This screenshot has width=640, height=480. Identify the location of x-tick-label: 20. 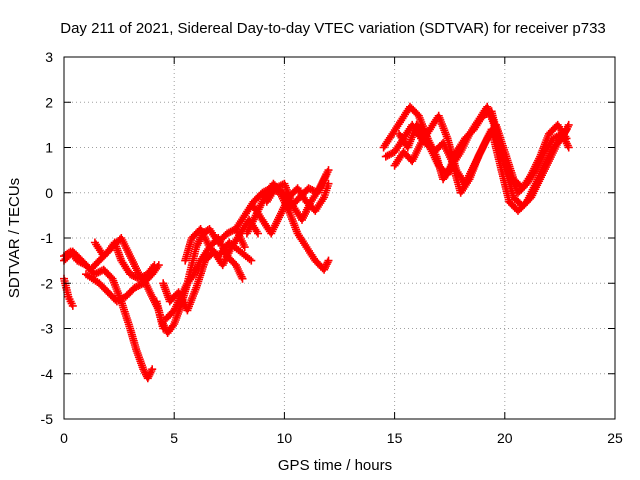
(505, 438).